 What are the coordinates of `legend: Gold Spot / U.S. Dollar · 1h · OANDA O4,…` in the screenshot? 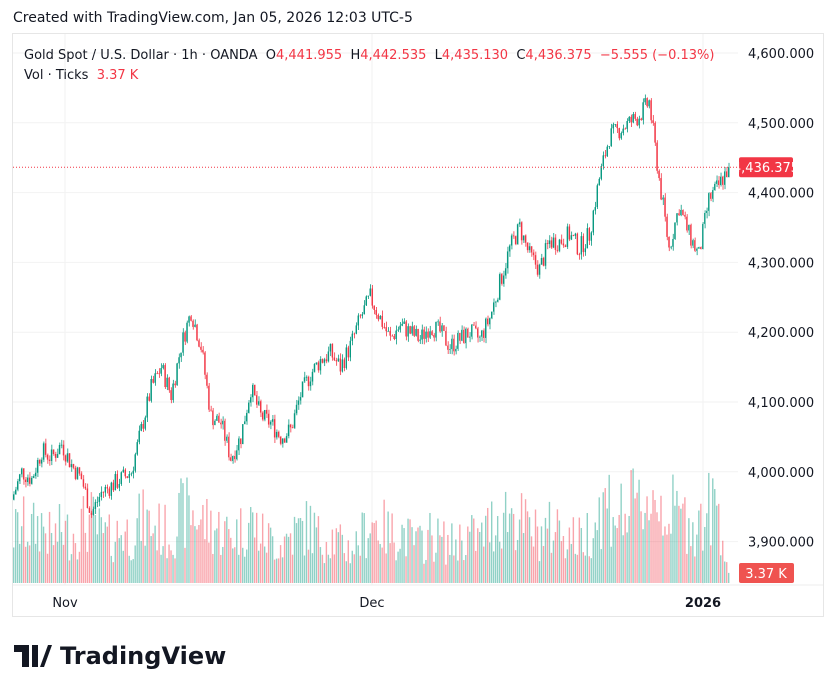 It's located at (369, 66).